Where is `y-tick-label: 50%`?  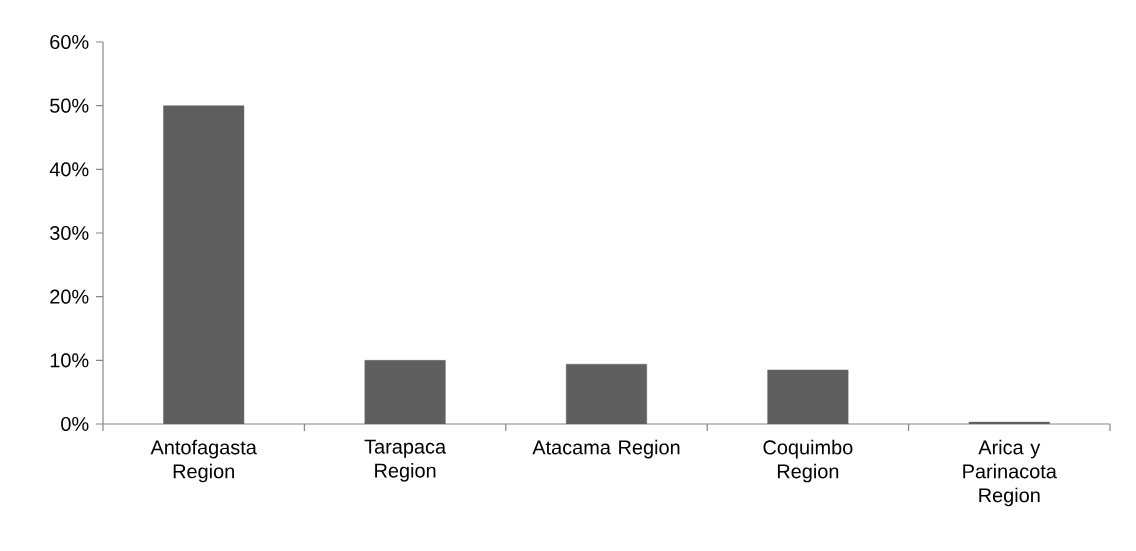 y-tick-label: 50% is located at coordinates (69, 105).